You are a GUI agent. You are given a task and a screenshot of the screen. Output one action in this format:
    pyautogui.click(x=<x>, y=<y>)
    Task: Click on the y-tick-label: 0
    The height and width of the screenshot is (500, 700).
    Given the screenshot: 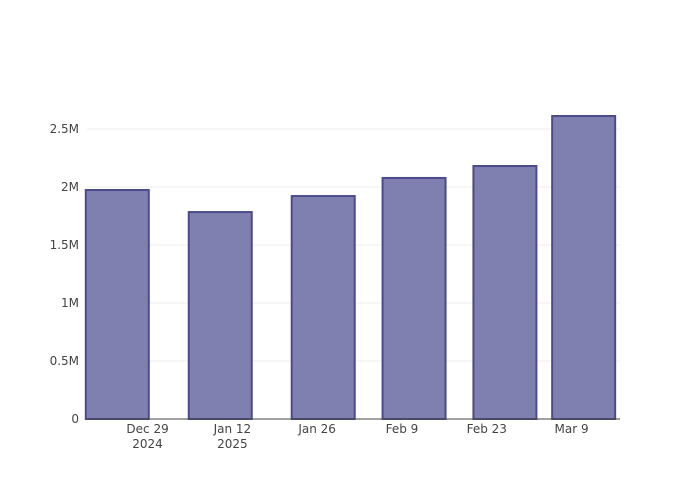 What is the action you would take?
    pyautogui.click(x=75, y=419)
    